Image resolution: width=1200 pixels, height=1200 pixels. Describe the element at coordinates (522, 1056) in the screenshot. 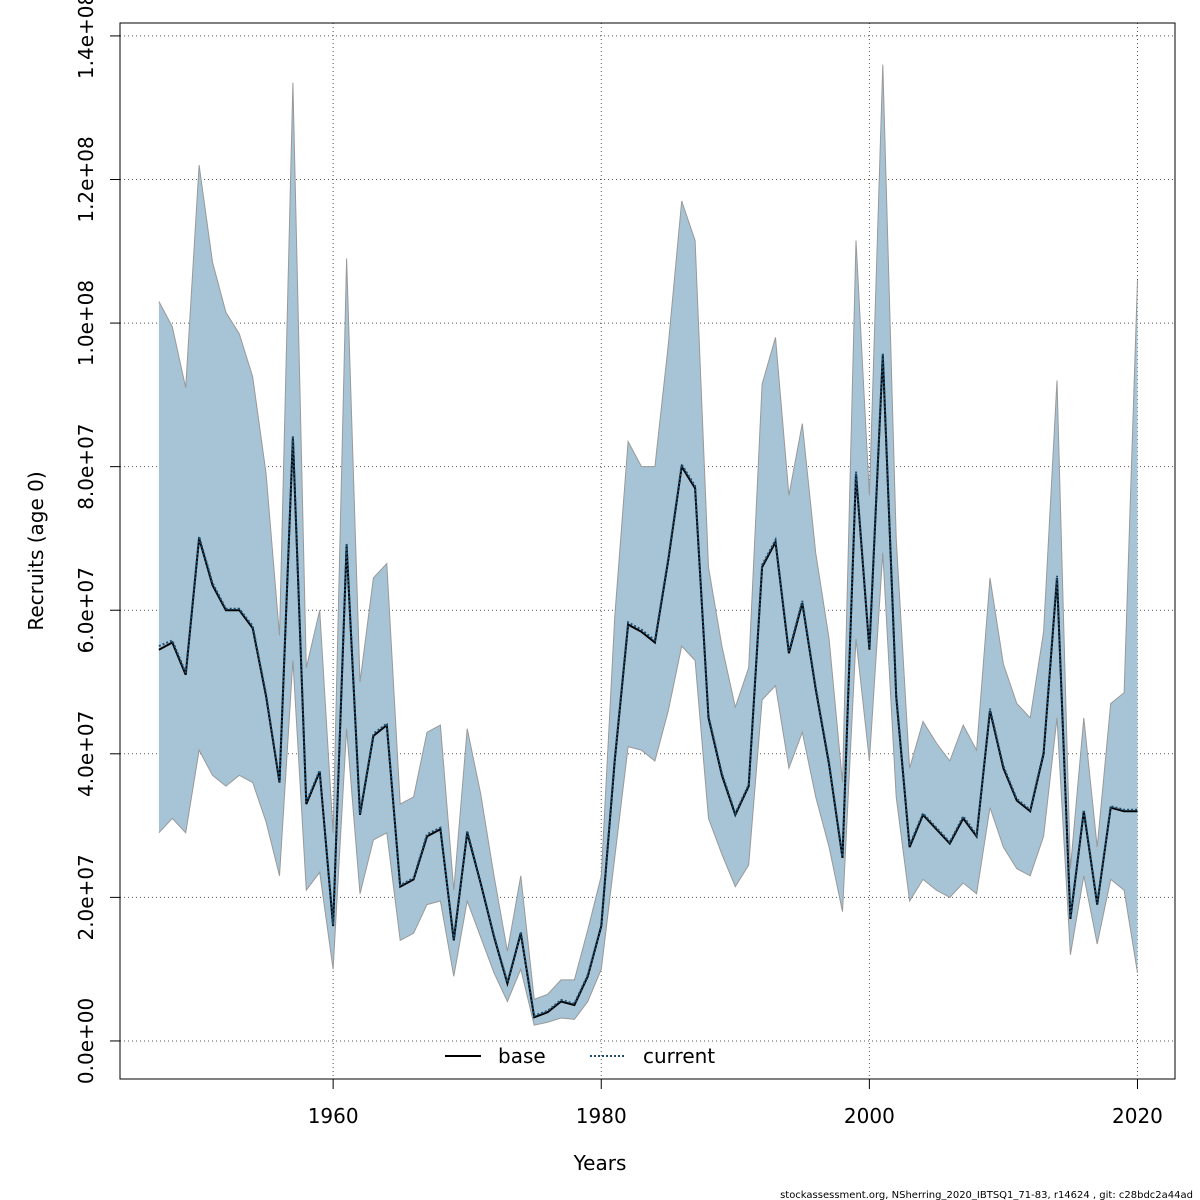

I see `legend-label: base` at that location.